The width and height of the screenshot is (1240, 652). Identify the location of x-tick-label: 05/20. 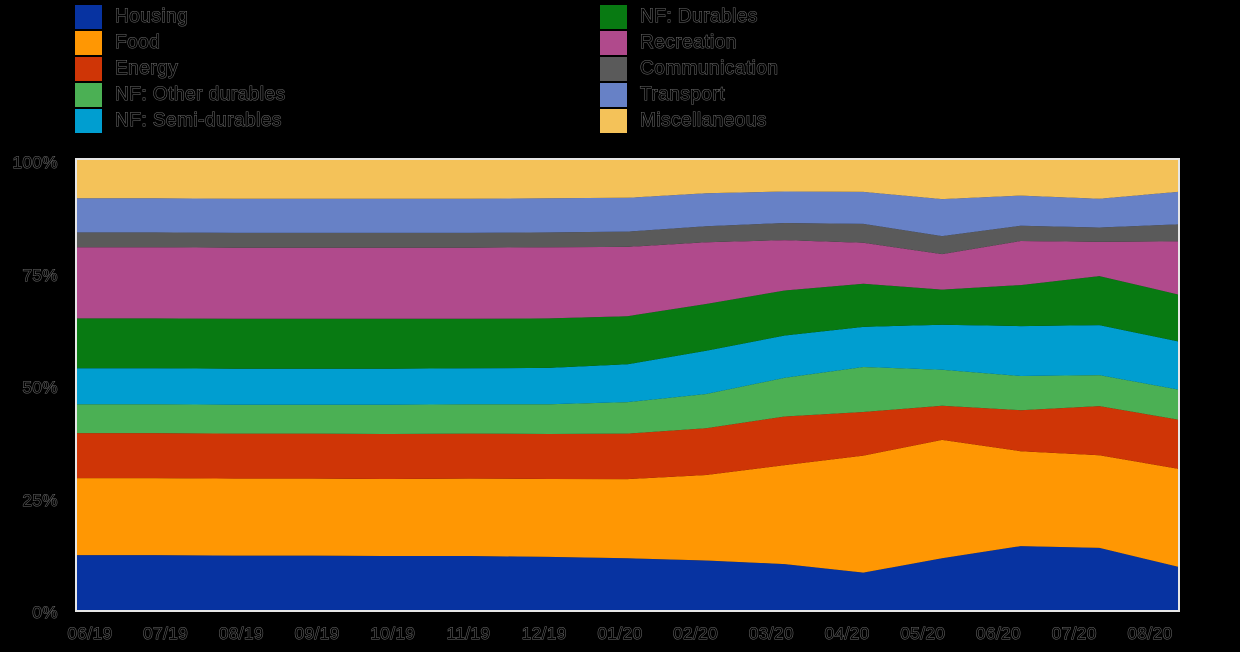
(923, 634).